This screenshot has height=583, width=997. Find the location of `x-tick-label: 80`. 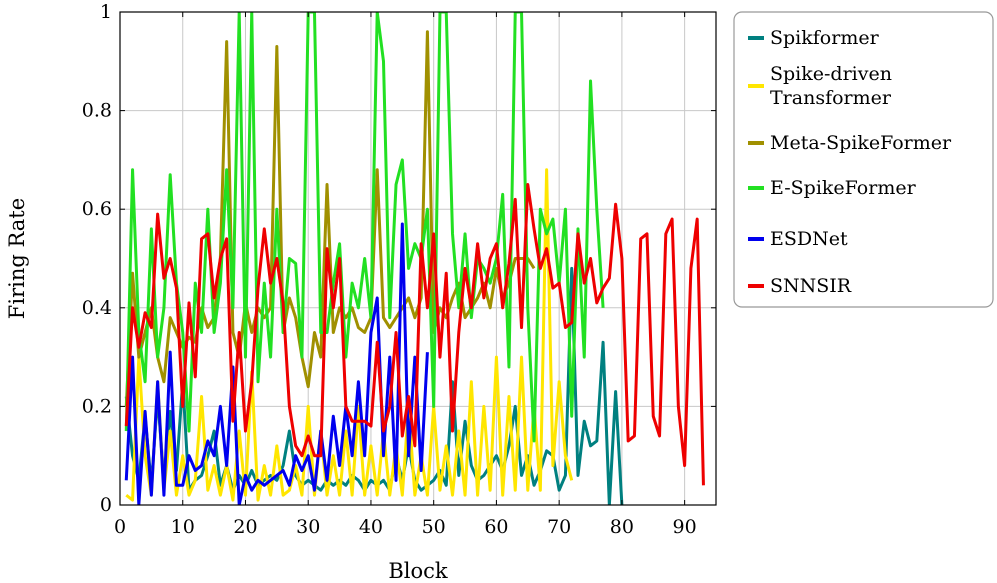

x-tick-label: 80 is located at coordinates (622, 527).